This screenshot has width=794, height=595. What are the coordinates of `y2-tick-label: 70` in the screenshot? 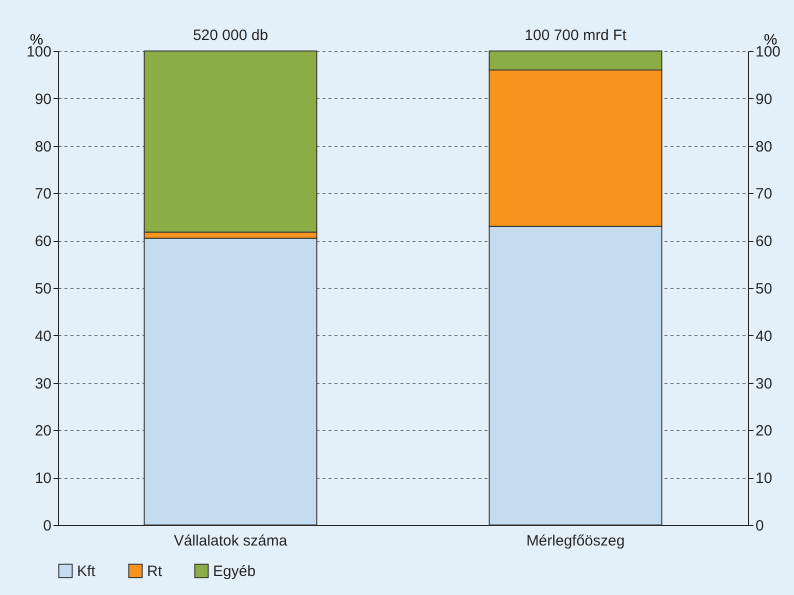 It's located at (764, 194).